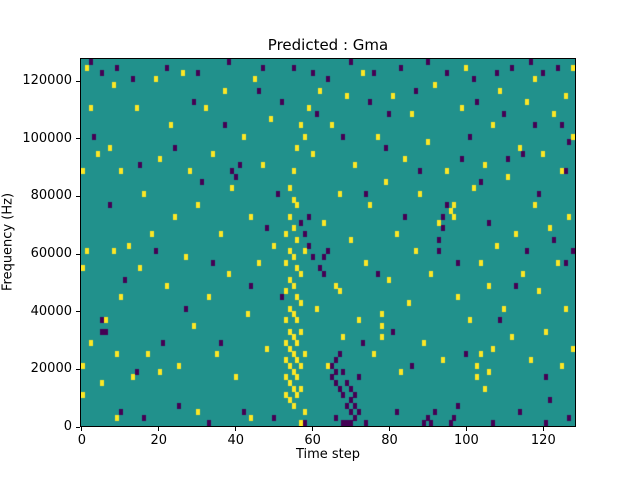 Image resolution: width=640 pixels, height=480 pixels. Describe the element at coordinates (51, 369) in the screenshot. I see `y-tick-label: 20000` at that location.